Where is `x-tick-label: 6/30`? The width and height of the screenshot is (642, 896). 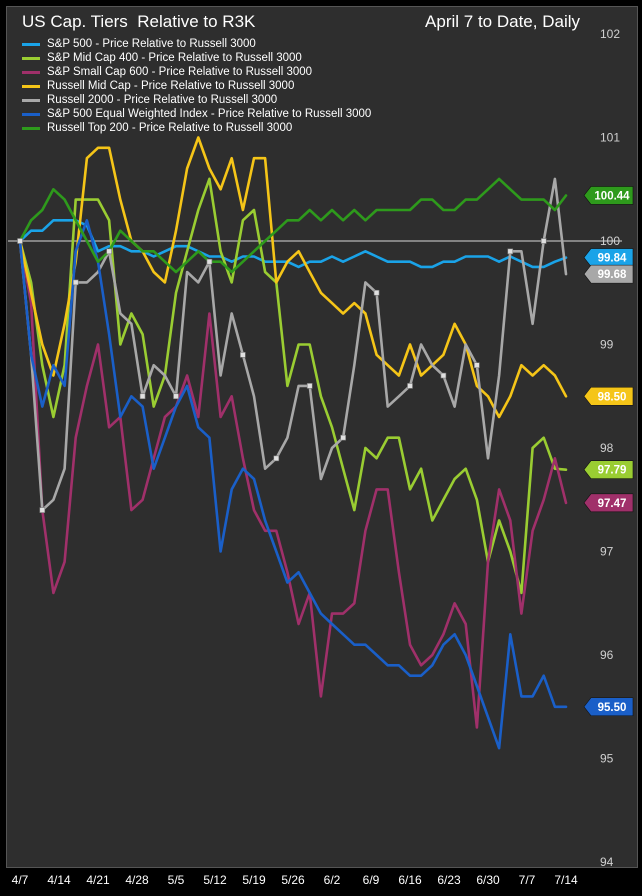 x-tick-label: 6/30 is located at coordinates (488, 880).